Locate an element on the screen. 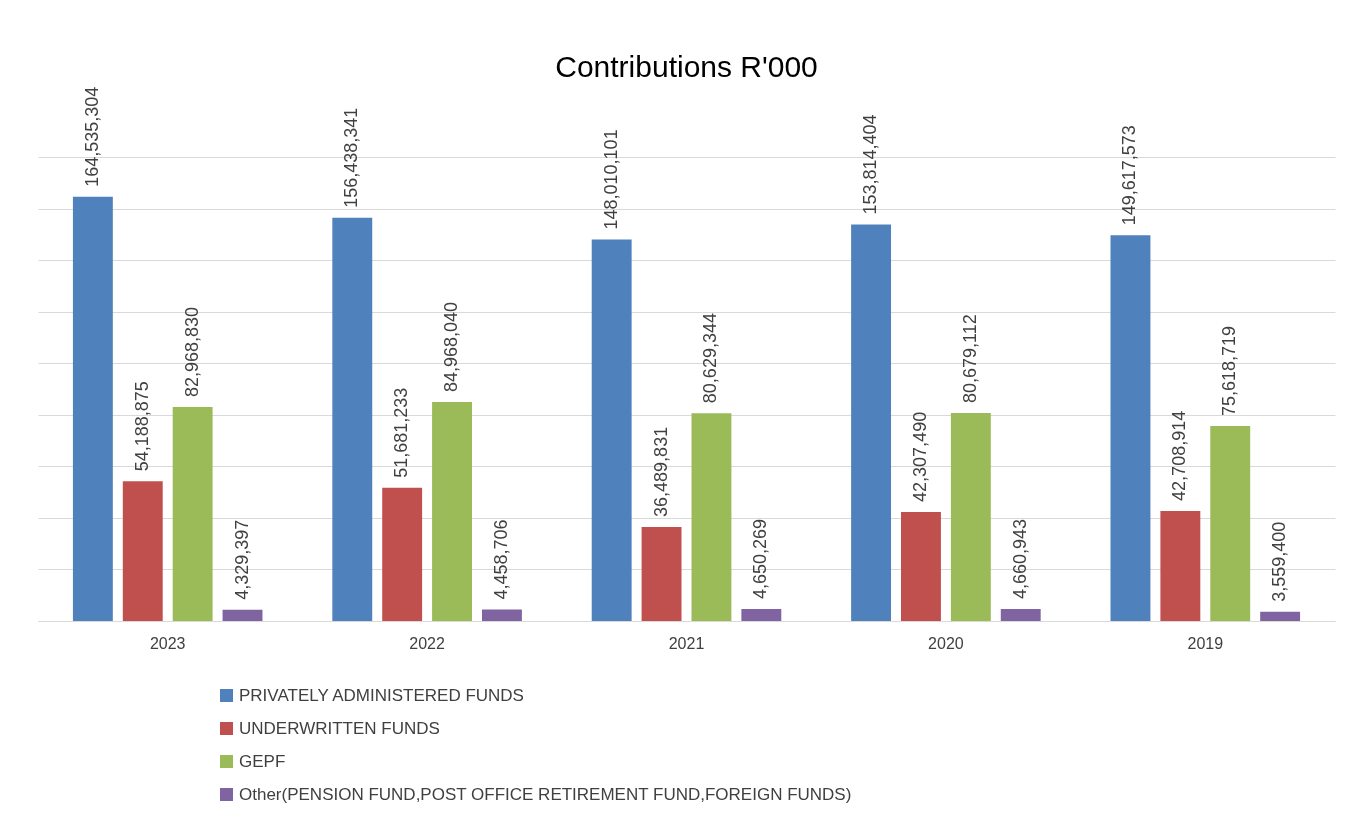 Image resolution: width=1355 pixels, height=836 pixels. legend-label: UNDERWRITTEN FUNDS is located at coordinates (339, 728).